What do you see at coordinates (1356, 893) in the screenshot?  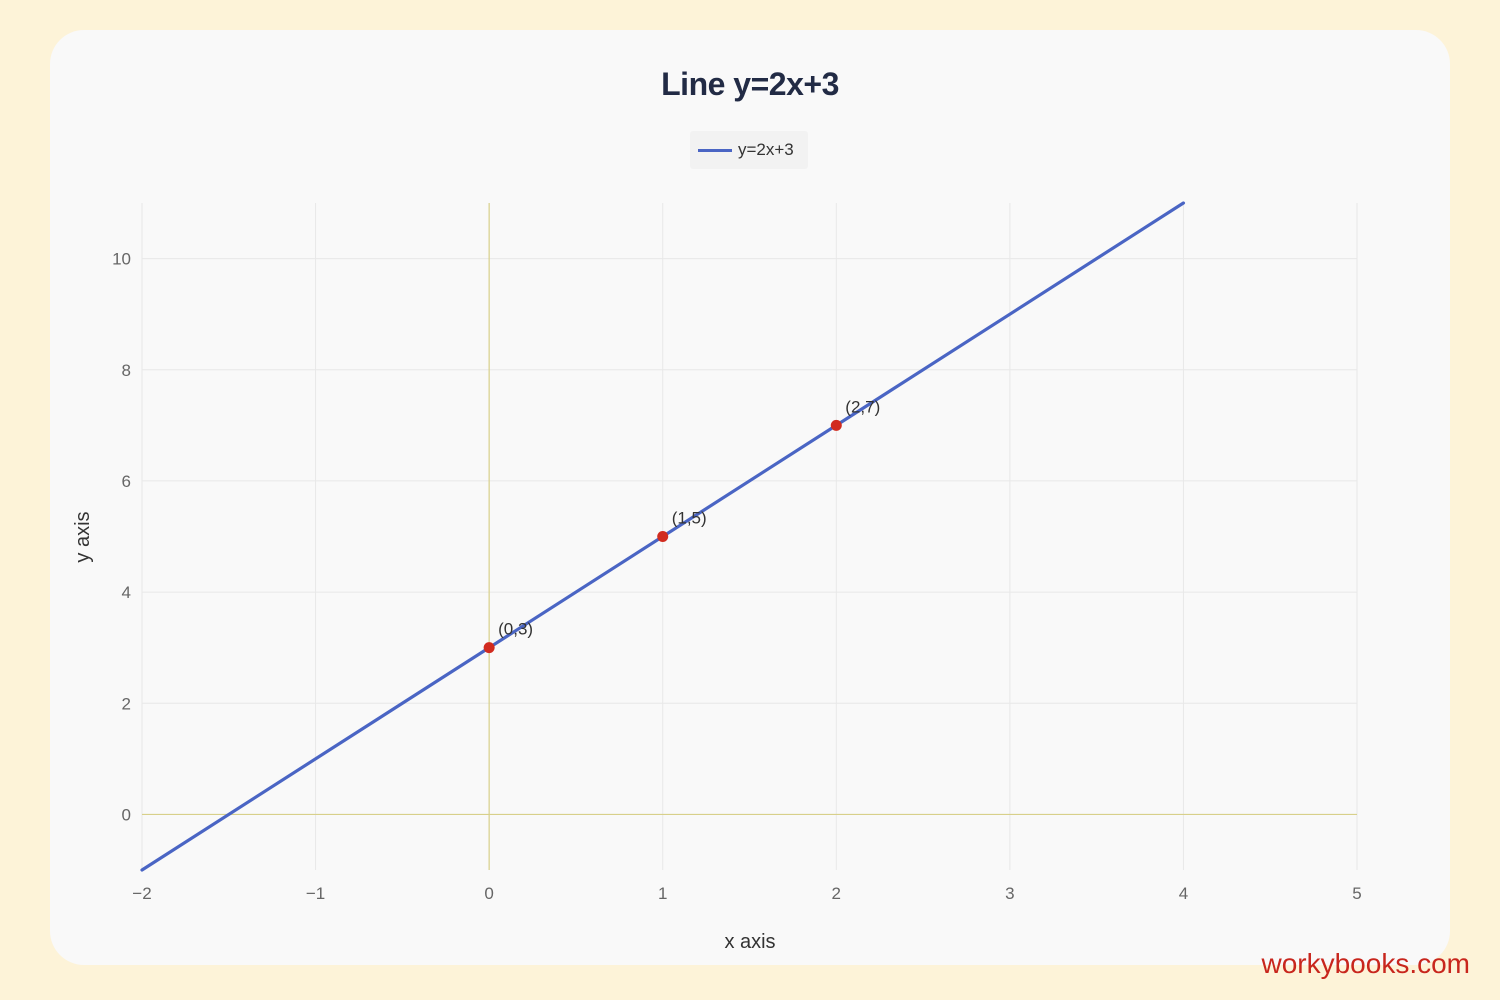 I see `x-tick-label: 5` at bounding box center [1356, 893].